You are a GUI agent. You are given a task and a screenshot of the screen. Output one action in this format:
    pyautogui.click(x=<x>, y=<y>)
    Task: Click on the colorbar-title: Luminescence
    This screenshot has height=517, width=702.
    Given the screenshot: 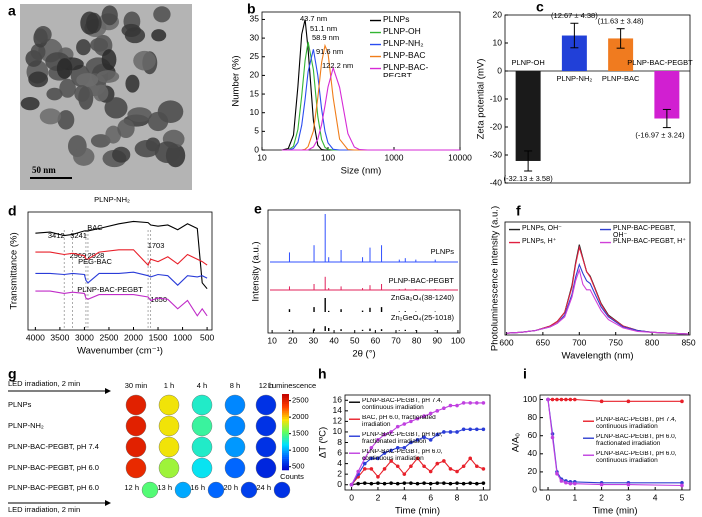 What is the action you would take?
    pyautogui.click(x=292, y=385)
    